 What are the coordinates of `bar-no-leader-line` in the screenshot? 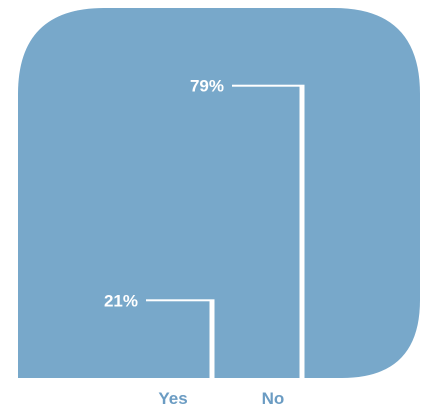 It's located at (268, 85).